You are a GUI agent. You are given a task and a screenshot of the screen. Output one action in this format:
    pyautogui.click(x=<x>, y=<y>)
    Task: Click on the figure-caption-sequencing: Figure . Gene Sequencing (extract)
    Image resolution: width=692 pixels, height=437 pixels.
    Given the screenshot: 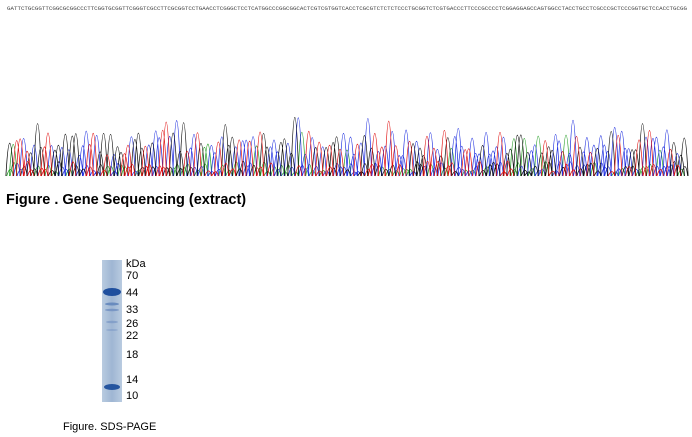 What is the action you would take?
    pyautogui.click(x=126, y=200)
    